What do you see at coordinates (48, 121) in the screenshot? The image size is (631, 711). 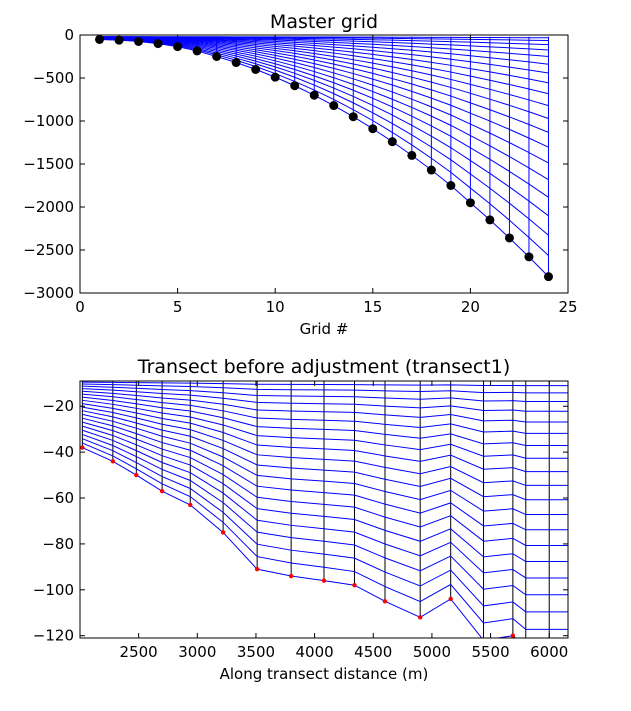 I see `y-tick-label: −1000` at bounding box center [48, 121].